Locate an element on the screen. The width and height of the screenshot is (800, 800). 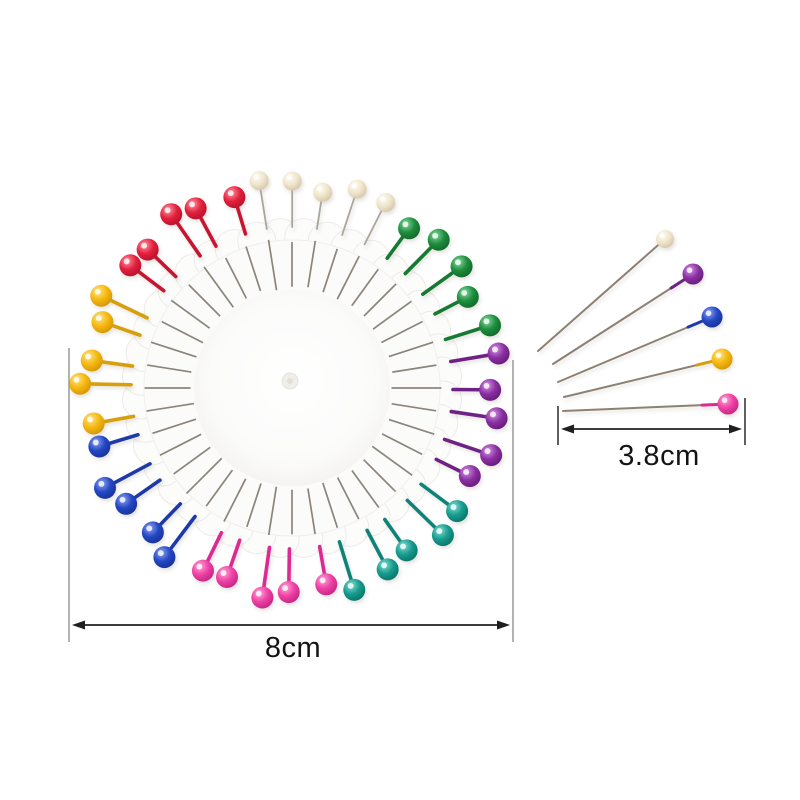
pearl-pin-red is located at coordinates (157, 258).